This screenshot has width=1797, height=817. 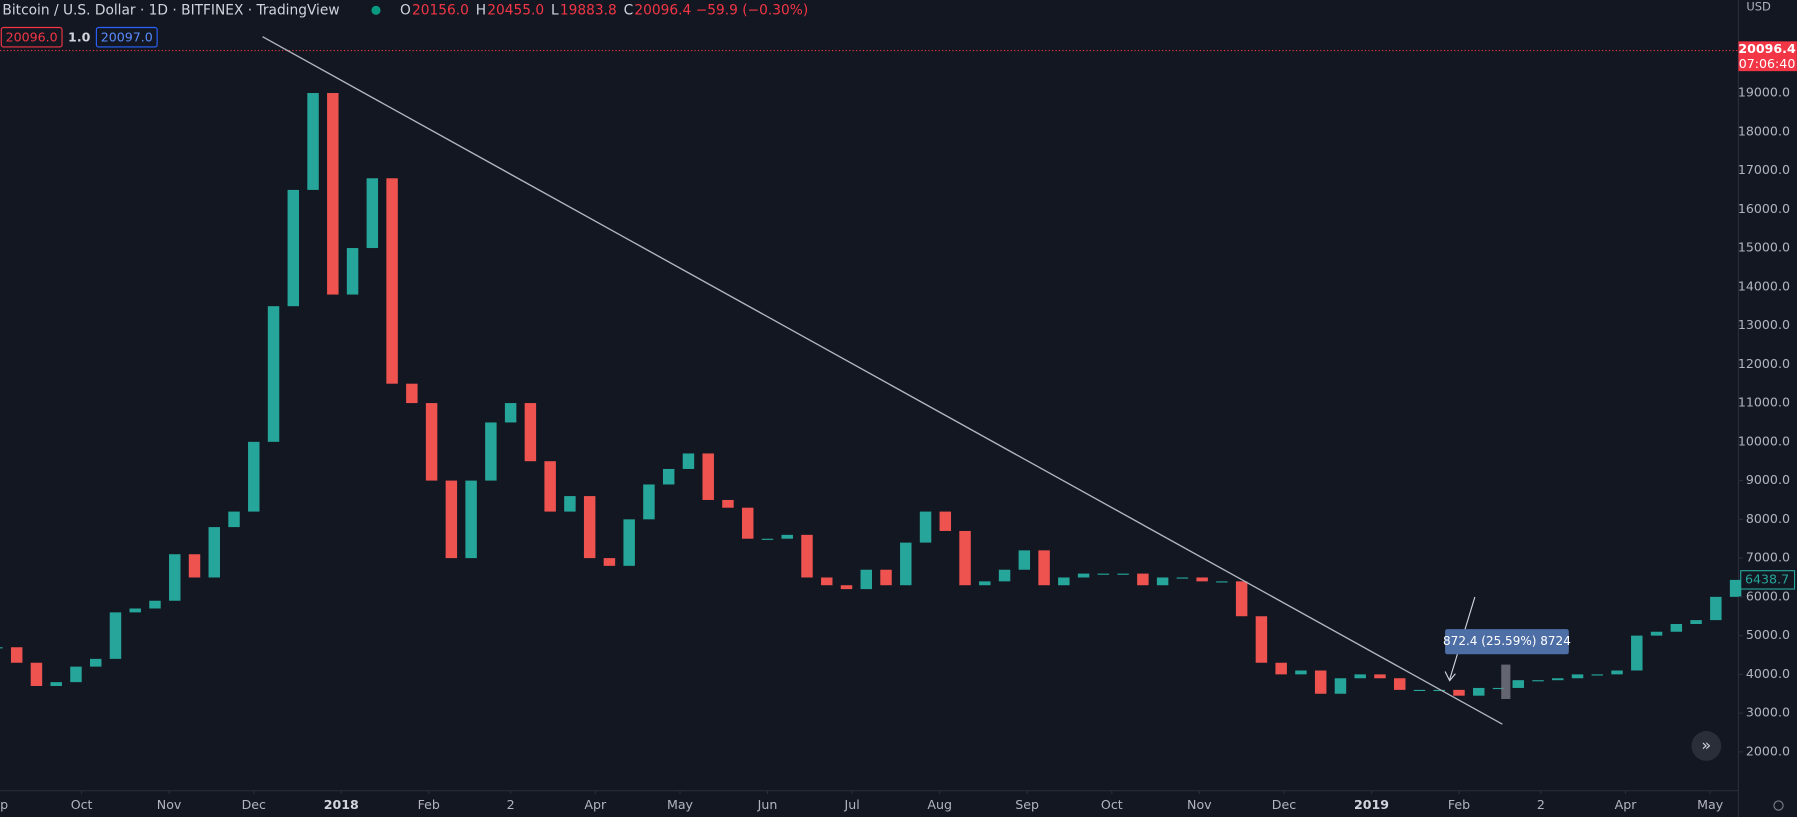 I want to click on ohlc-value: 20156.0, so click(x=440, y=10).